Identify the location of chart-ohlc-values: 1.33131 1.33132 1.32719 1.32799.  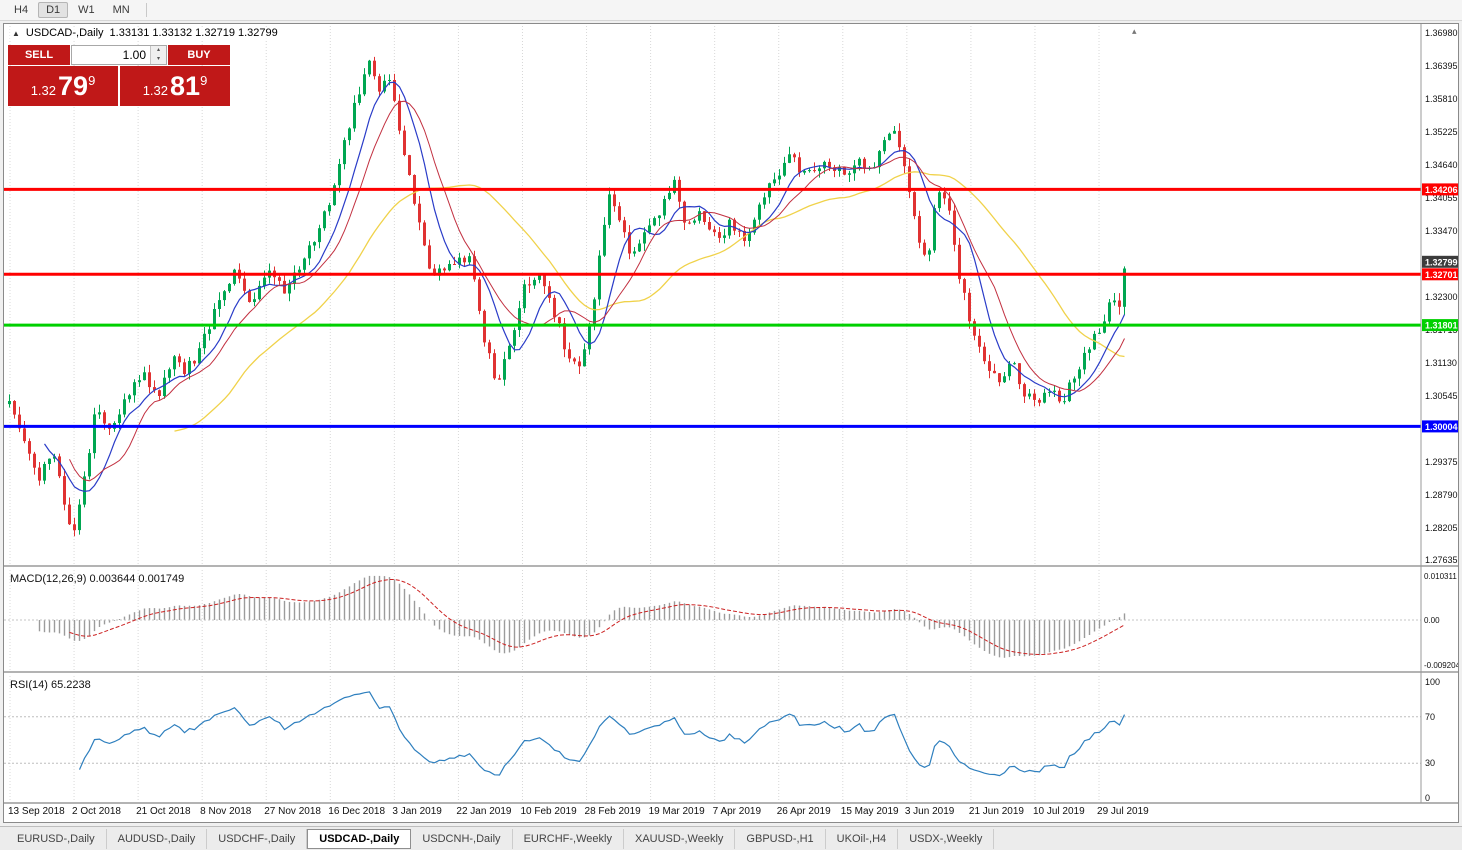
(193, 33).